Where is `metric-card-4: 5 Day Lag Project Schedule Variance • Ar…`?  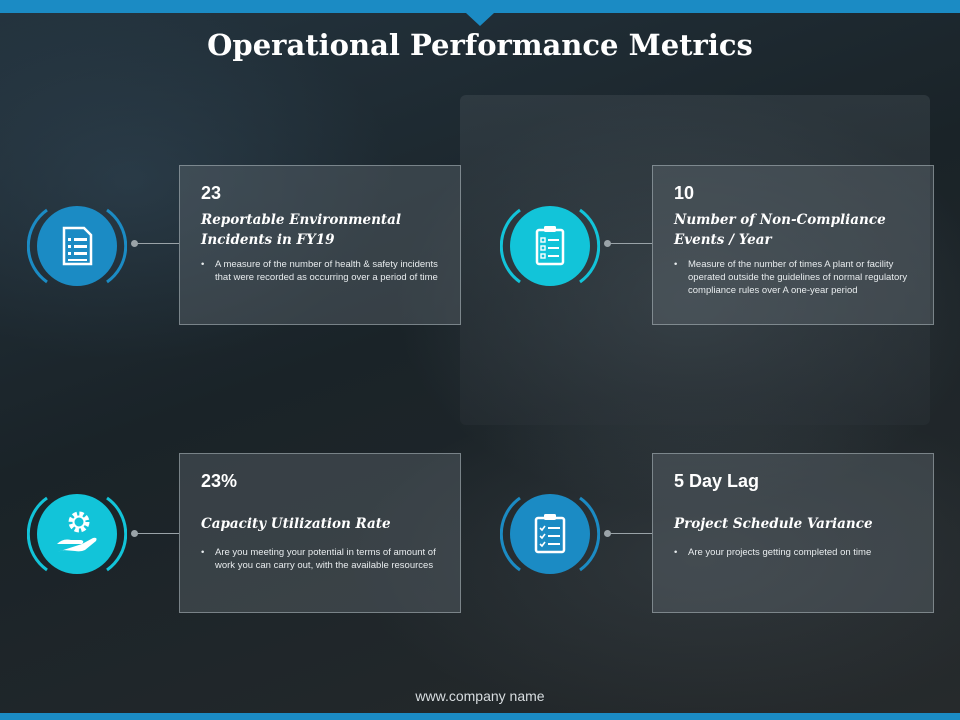
metric-card-4: 5 Day Lag Project Schedule Variance • Ar… is located at coordinates (793, 533).